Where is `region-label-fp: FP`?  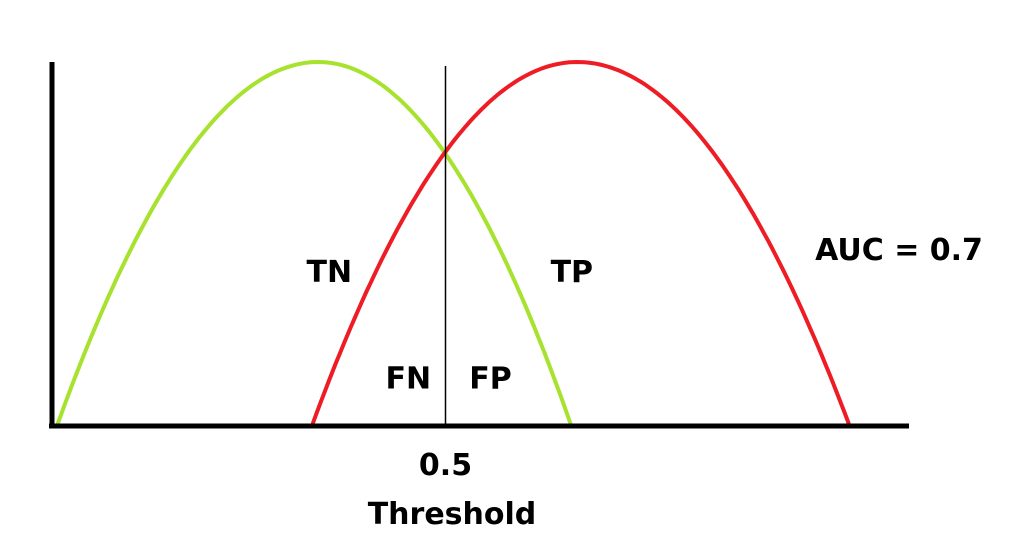 region-label-fp: FP is located at coordinates (490, 379).